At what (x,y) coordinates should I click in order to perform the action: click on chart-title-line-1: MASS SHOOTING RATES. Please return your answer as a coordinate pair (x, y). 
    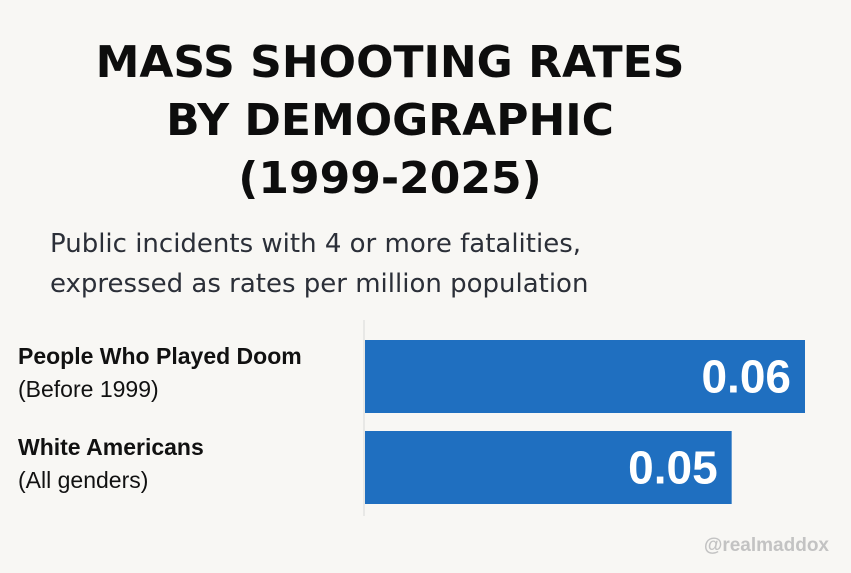
    Looking at the image, I should click on (390, 62).